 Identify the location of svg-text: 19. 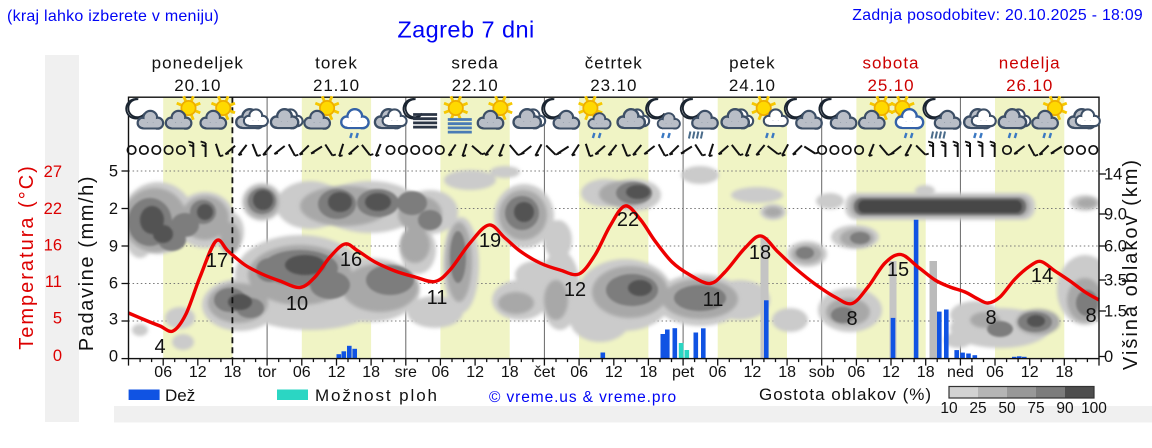
(490, 241).